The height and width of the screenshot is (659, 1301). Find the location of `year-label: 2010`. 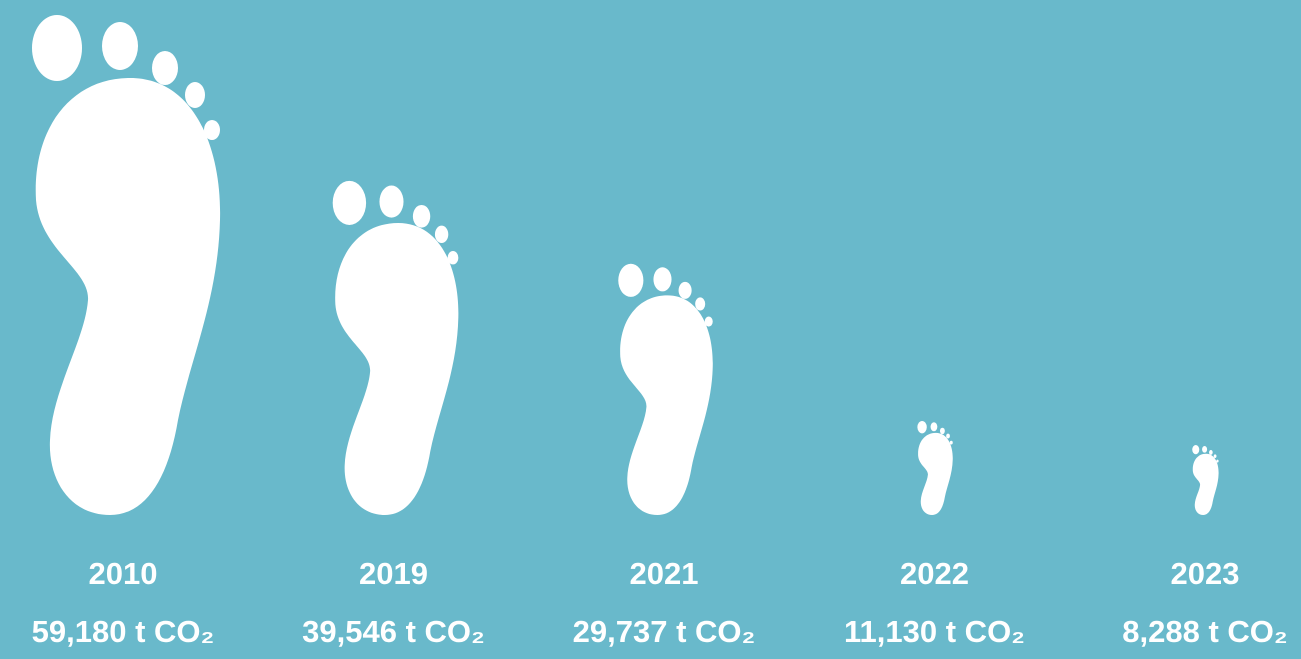

year-label: 2010 is located at coordinates (123, 573).